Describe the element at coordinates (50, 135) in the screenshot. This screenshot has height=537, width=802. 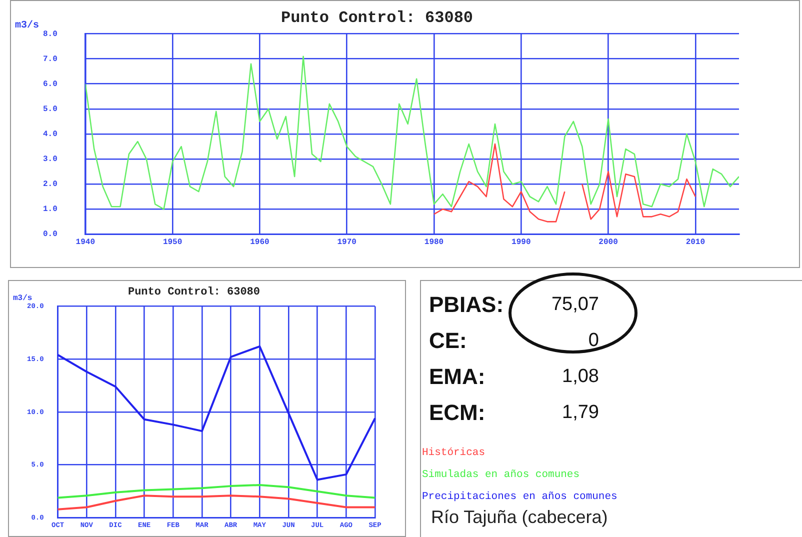
I see `y-tick-label: 4.0` at that location.